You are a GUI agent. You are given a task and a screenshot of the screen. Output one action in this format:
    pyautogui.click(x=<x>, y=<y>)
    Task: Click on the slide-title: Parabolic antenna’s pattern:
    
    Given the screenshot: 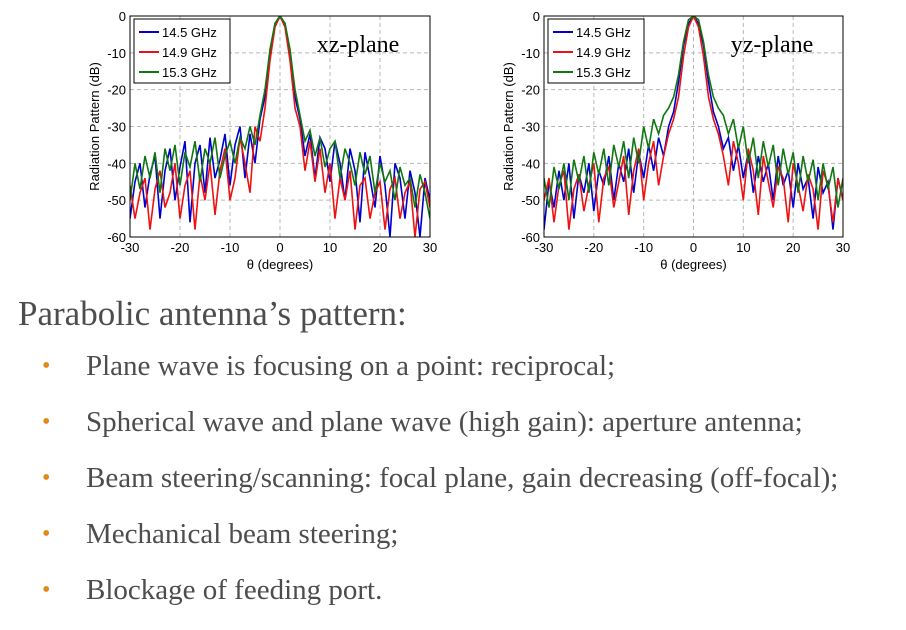 What is the action you would take?
    pyautogui.click(x=212, y=313)
    